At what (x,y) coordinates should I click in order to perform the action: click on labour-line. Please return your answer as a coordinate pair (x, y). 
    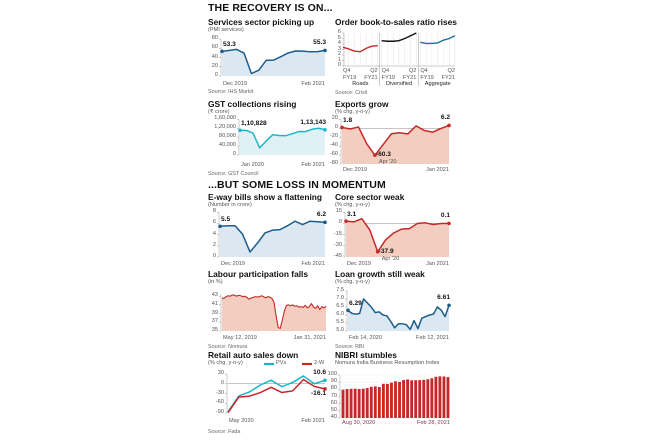
    Looking at the image, I should click on (274, 311).